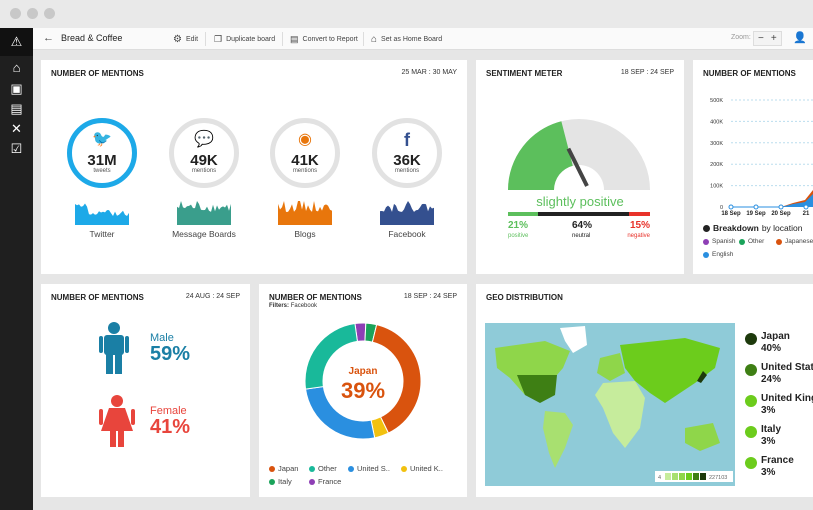 This screenshot has width=813, height=510. Describe the element at coordinates (212, 296) in the screenshot. I see `date-range: 24 AUG : 24 SEP` at that location.